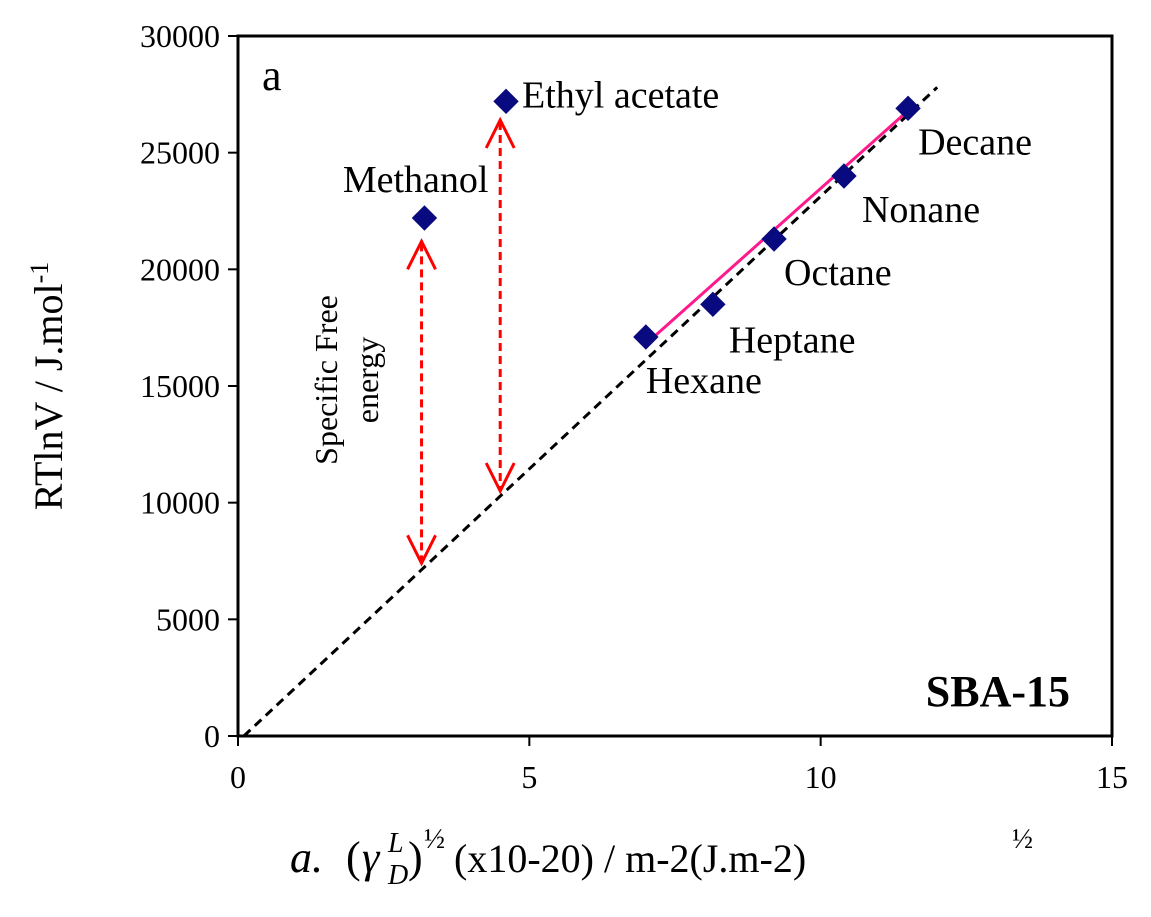  Describe the element at coordinates (998, 691) in the screenshot. I see `material-label: SBA-15` at that location.